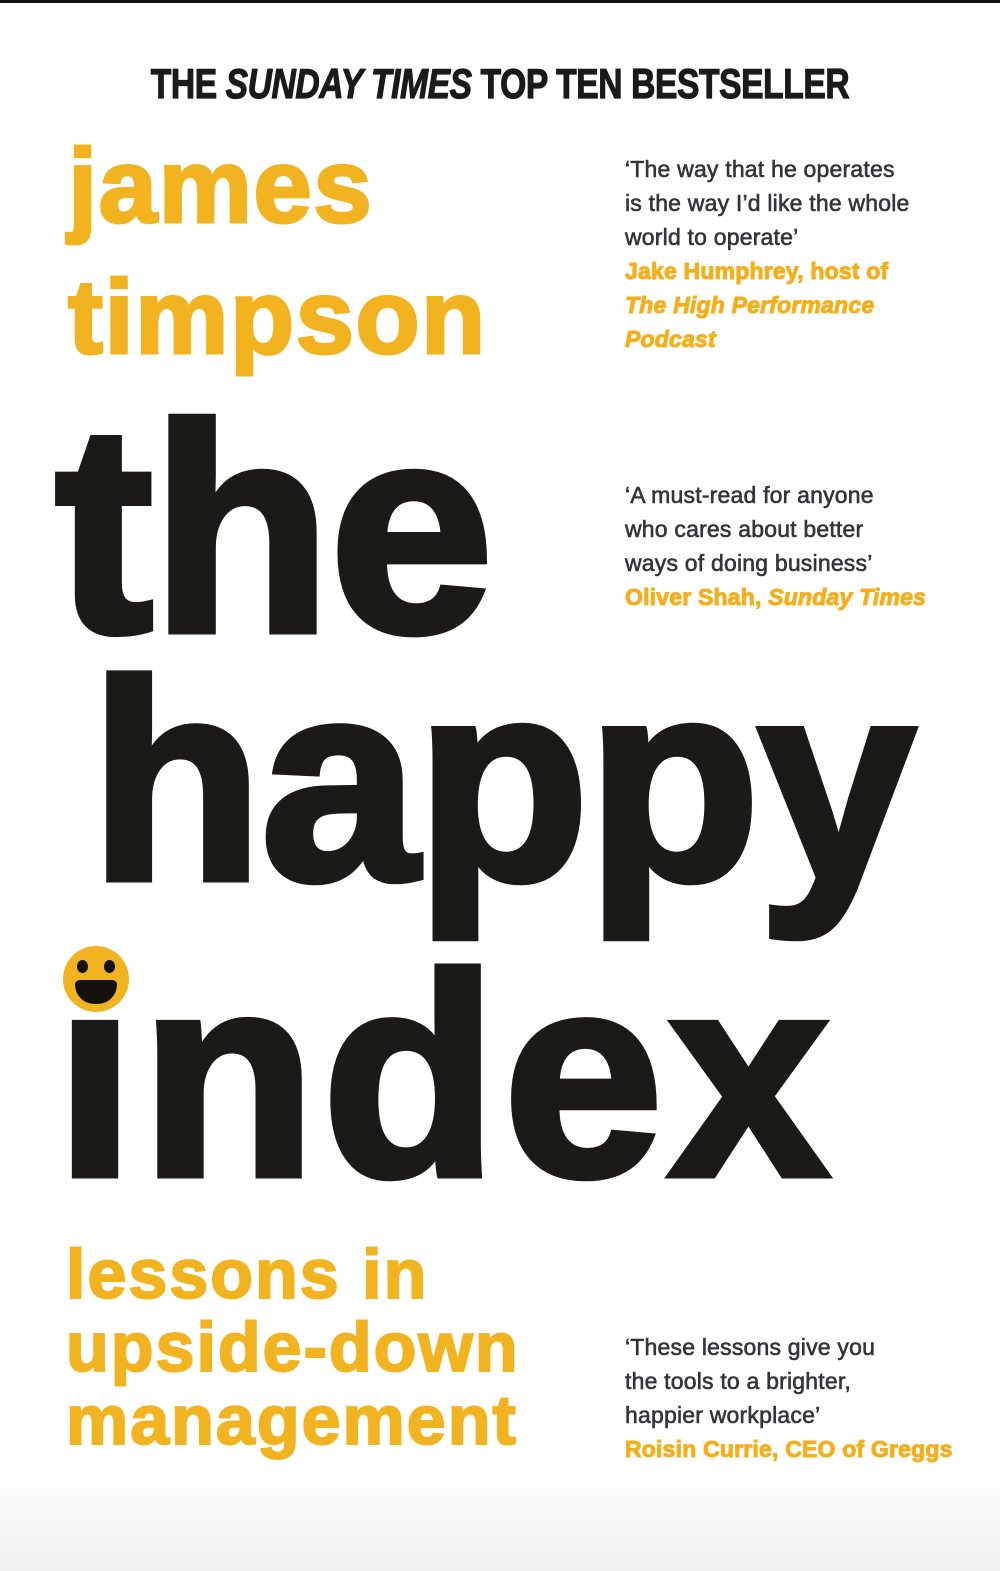  I want to click on smiley-icon, so click(96, 979).